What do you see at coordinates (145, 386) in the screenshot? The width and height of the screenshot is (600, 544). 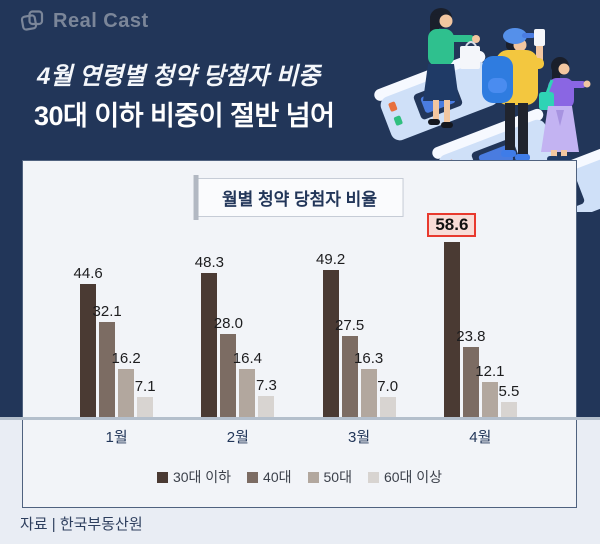 I see `bar-value-label: 7.1` at bounding box center [145, 386].